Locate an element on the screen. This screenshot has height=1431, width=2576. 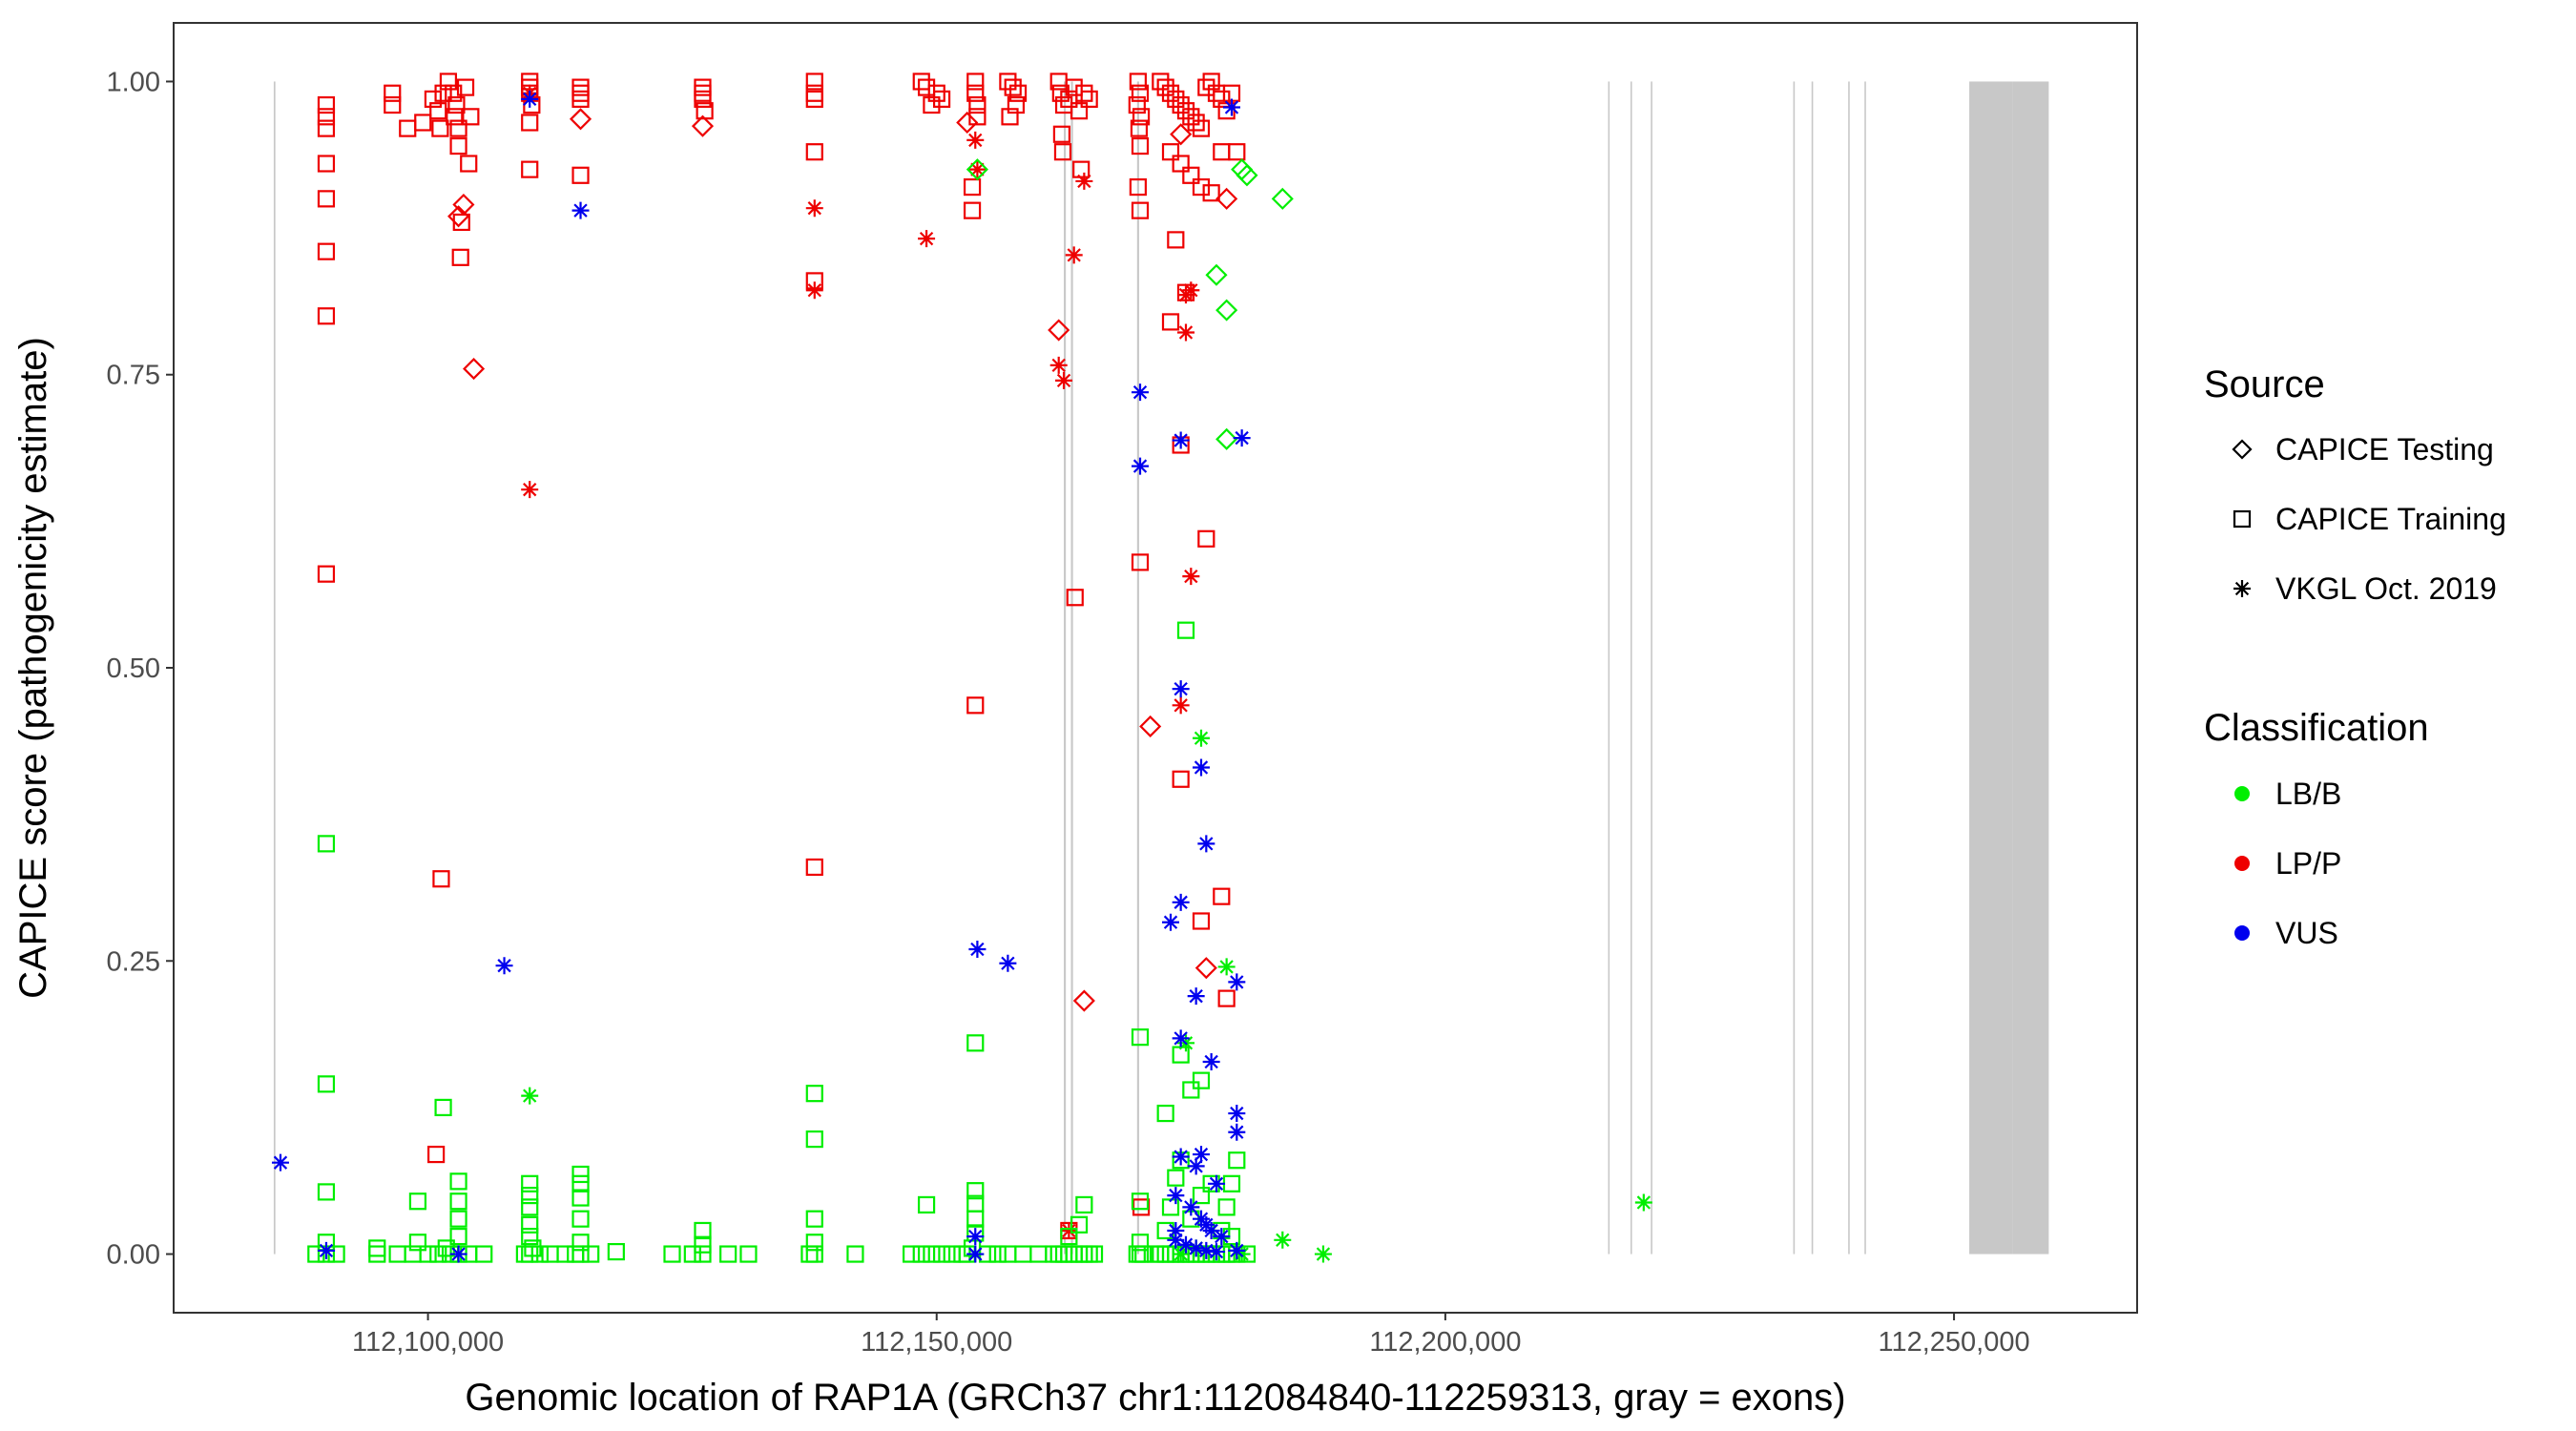
y-tick-label: 0.50 is located at coordinates (133, 668).